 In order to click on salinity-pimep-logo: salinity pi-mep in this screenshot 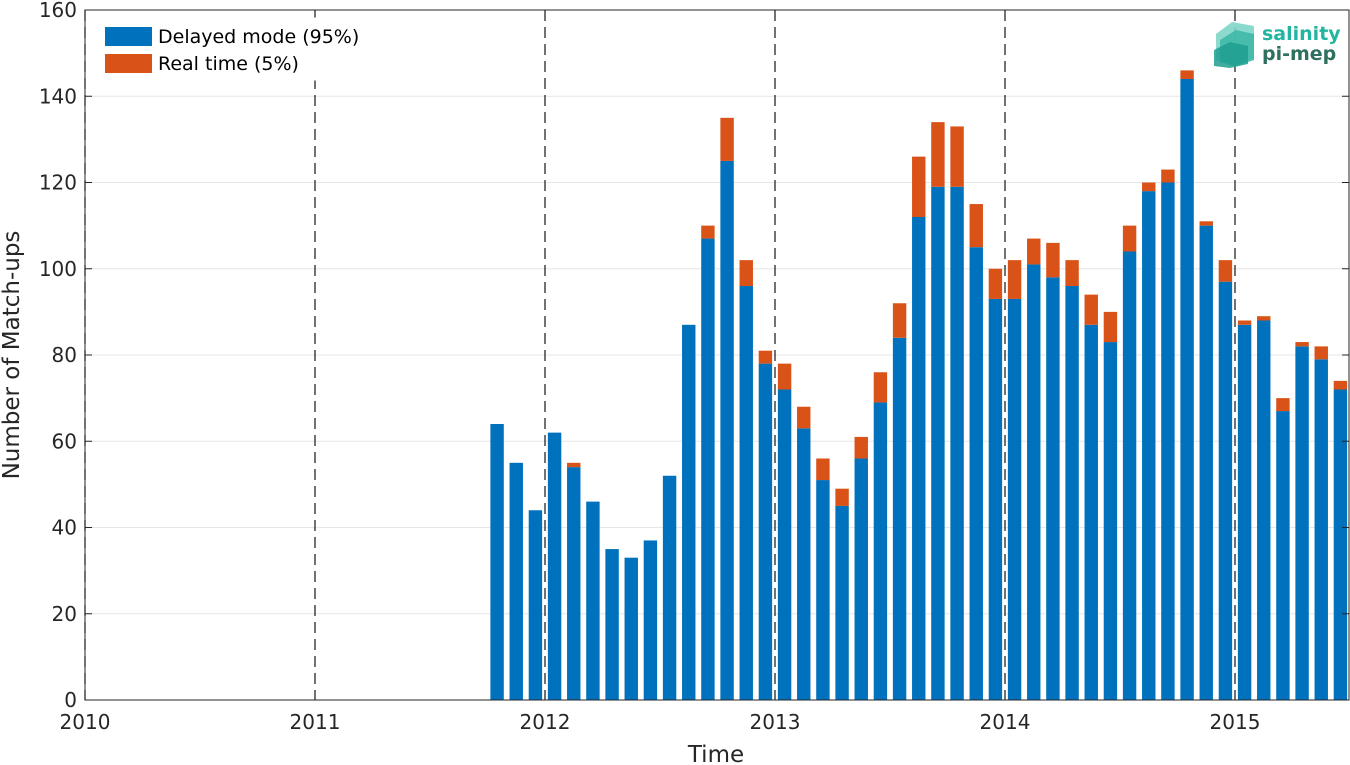, I will do `click(1277, 45)`.